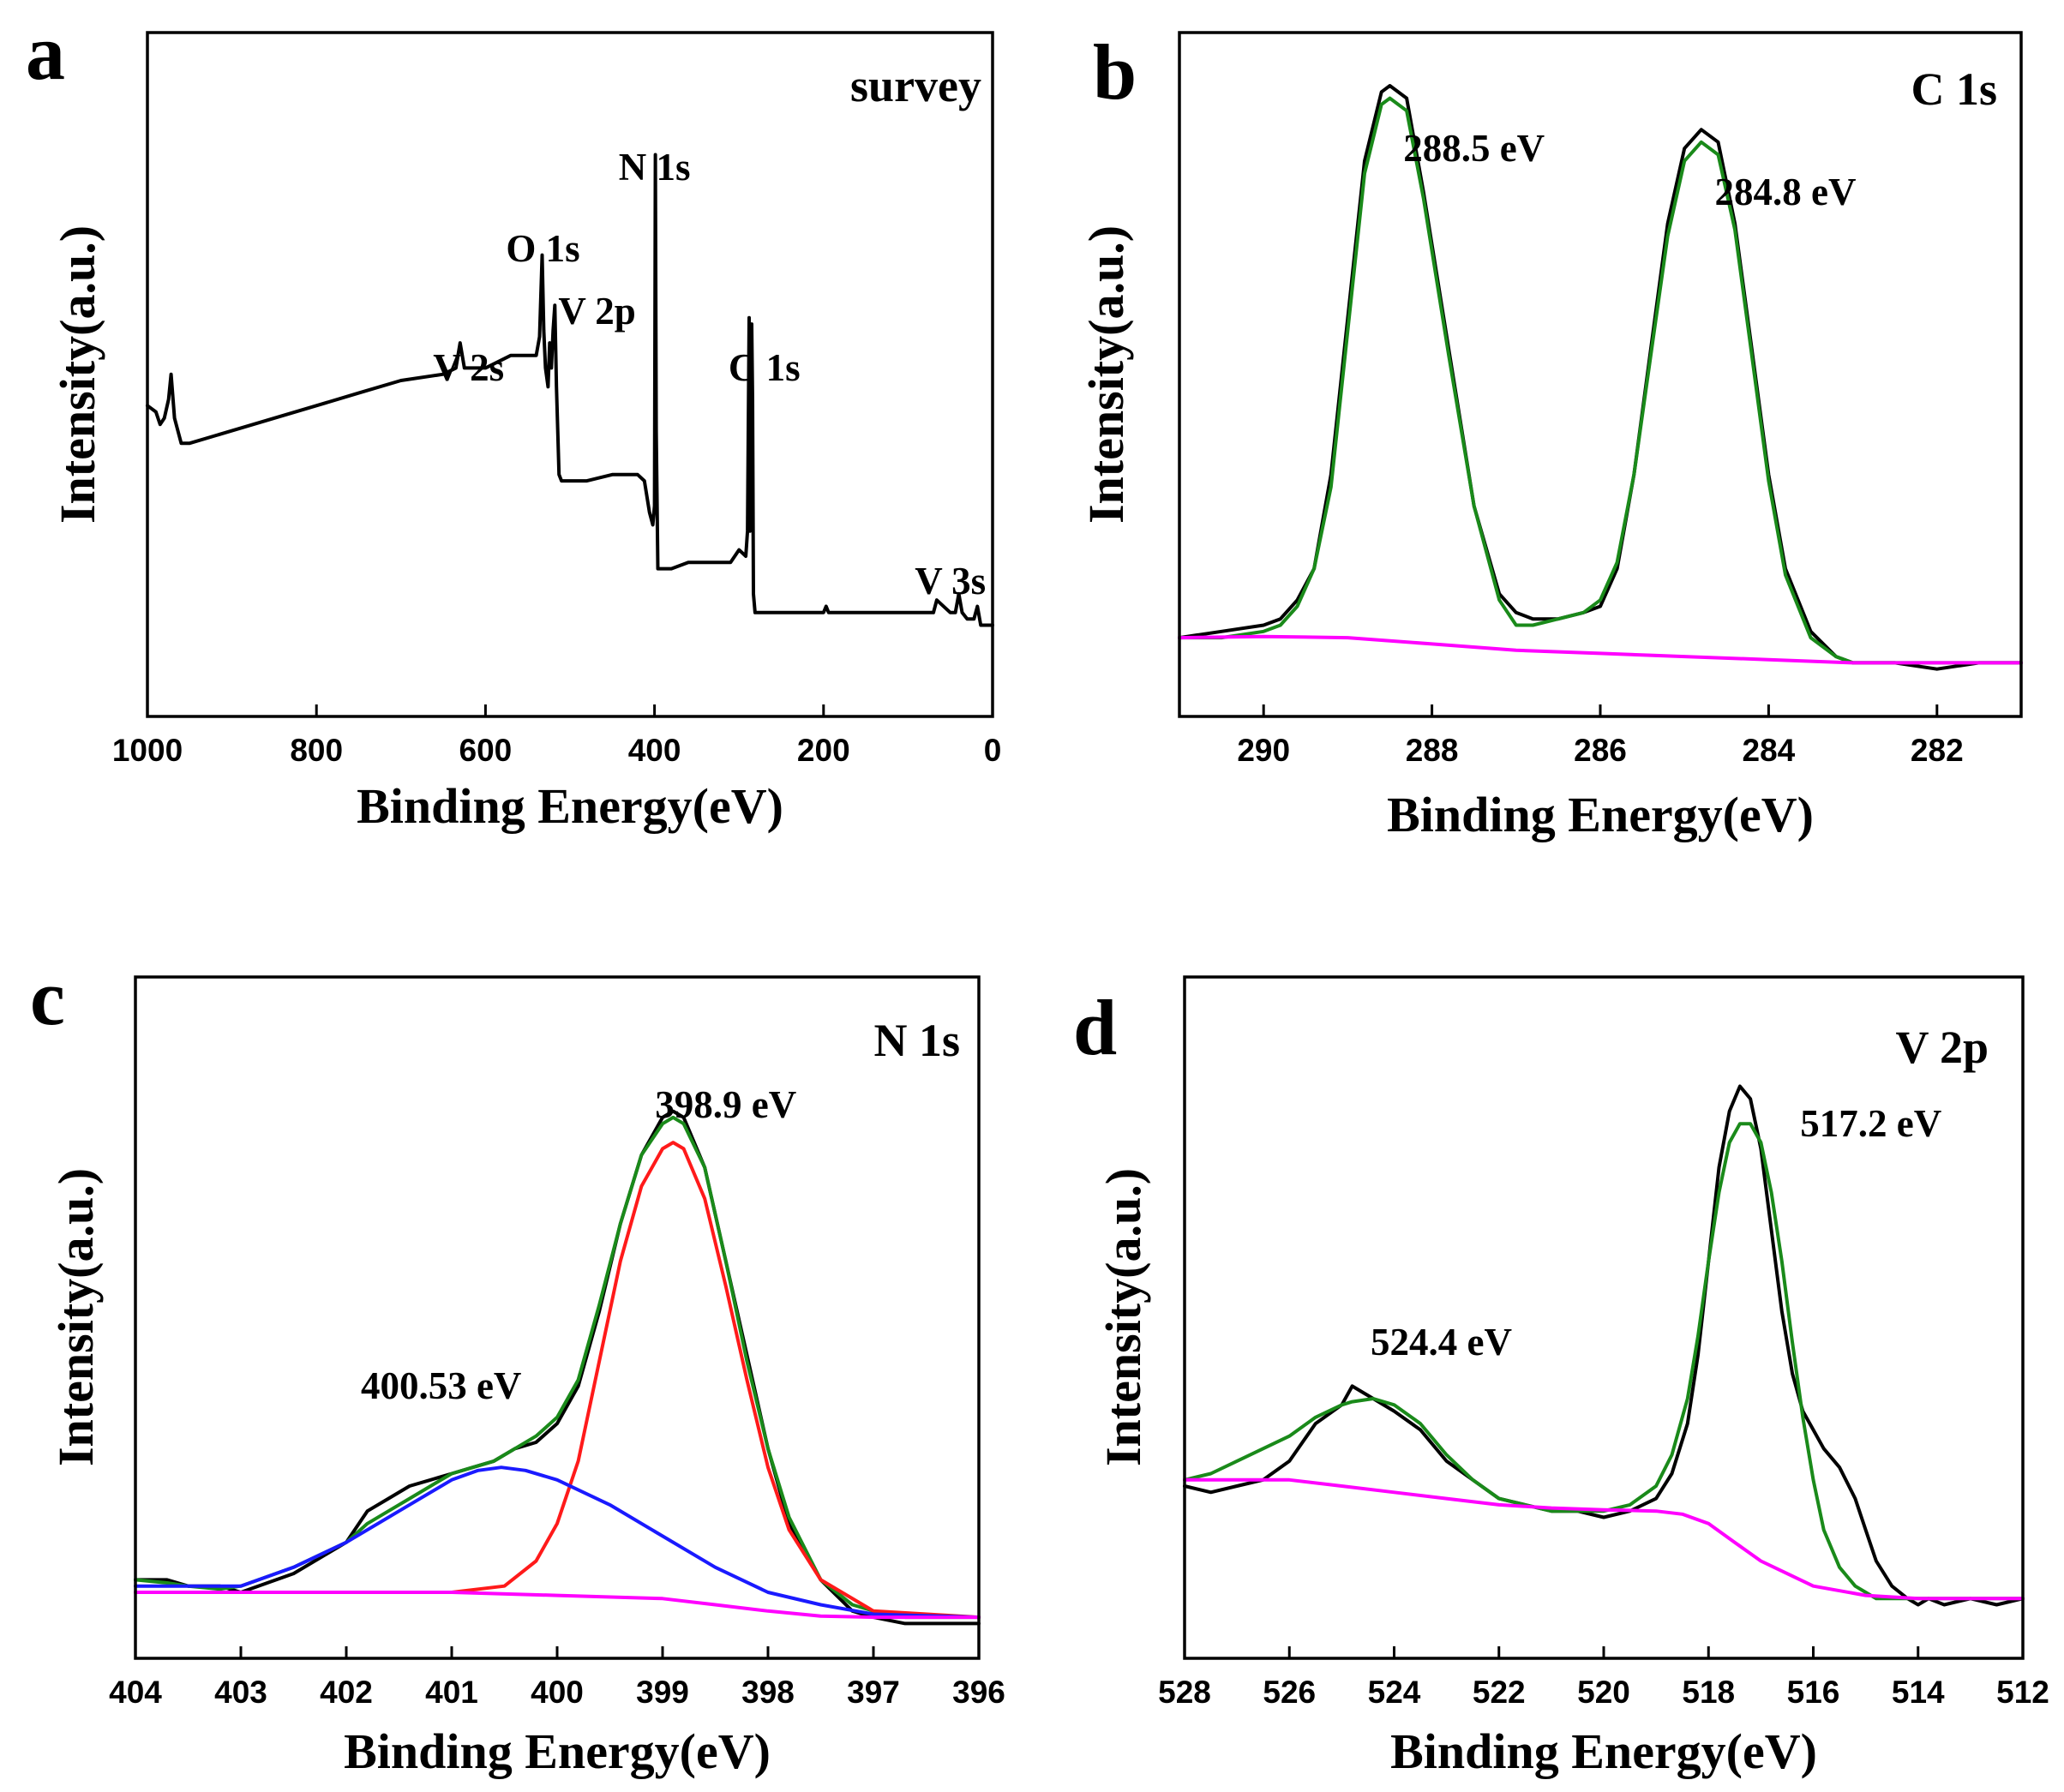 This screenshot has height=1792, width=2064. Describe the element at coordinates (1441, 1342) in the screenshot. I see `peak-label-d: 524.4 eV` at that location.